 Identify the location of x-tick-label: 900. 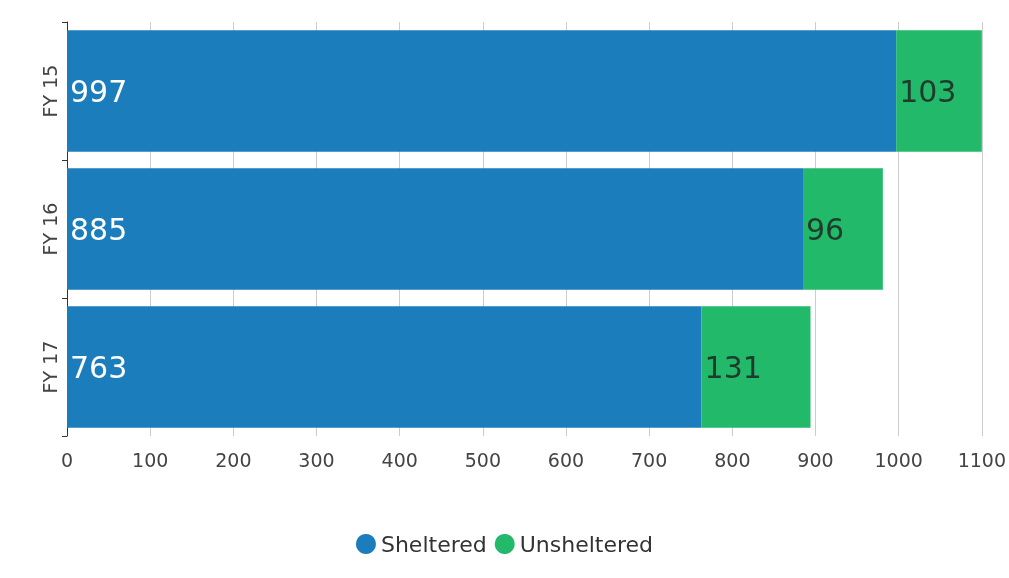
(815, 459).